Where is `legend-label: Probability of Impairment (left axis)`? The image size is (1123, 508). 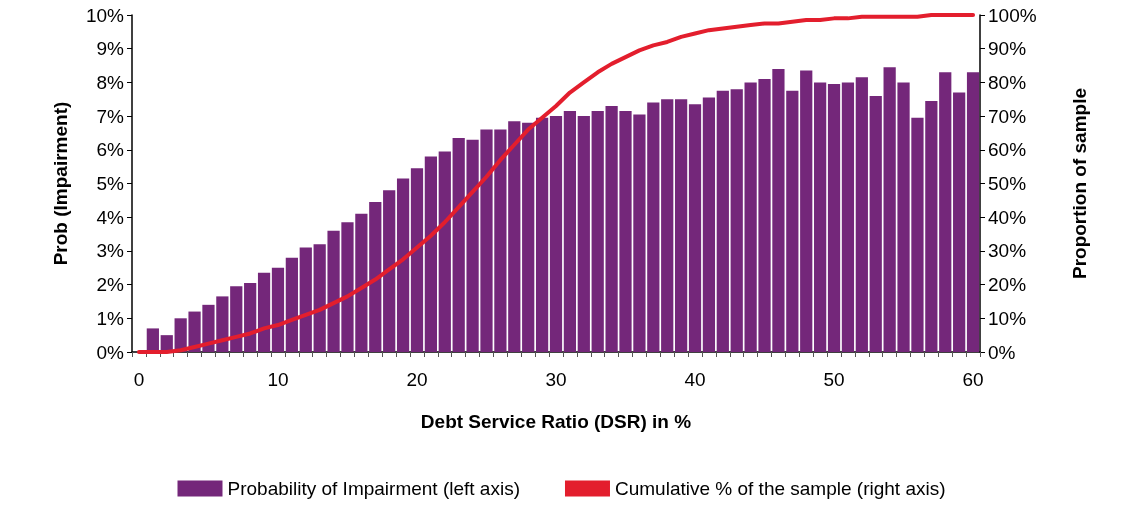
legend-label: Probability of Impairment (left axis) is located at coordinates (373, 488).